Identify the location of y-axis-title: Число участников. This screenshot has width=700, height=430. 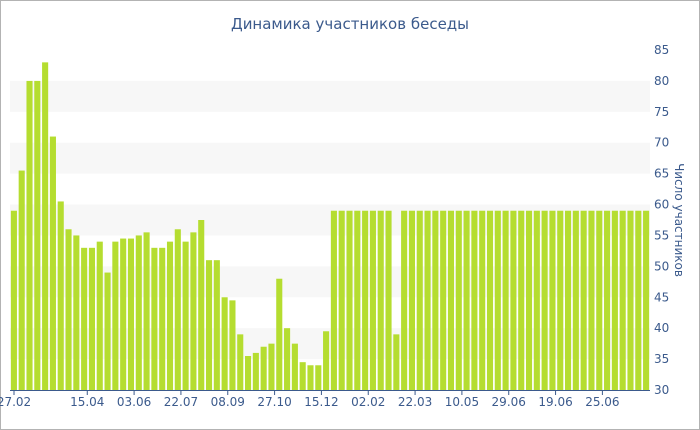
(679, 220).